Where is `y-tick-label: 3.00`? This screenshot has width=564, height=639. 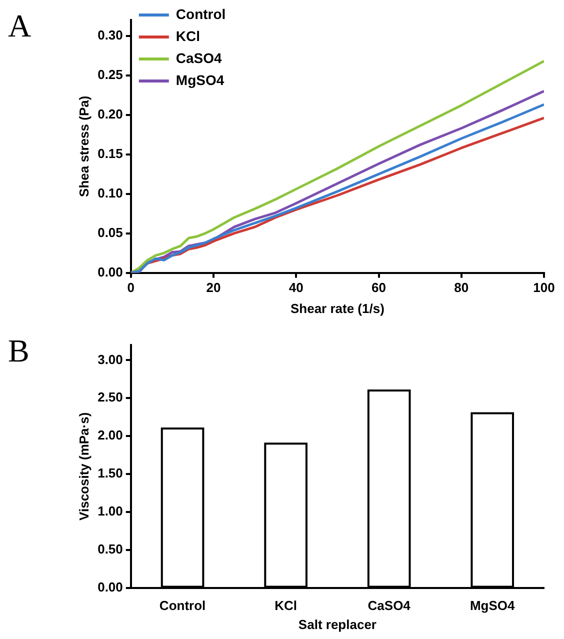
y-tick-label: 3.00 is located at coordinates (110, 359).